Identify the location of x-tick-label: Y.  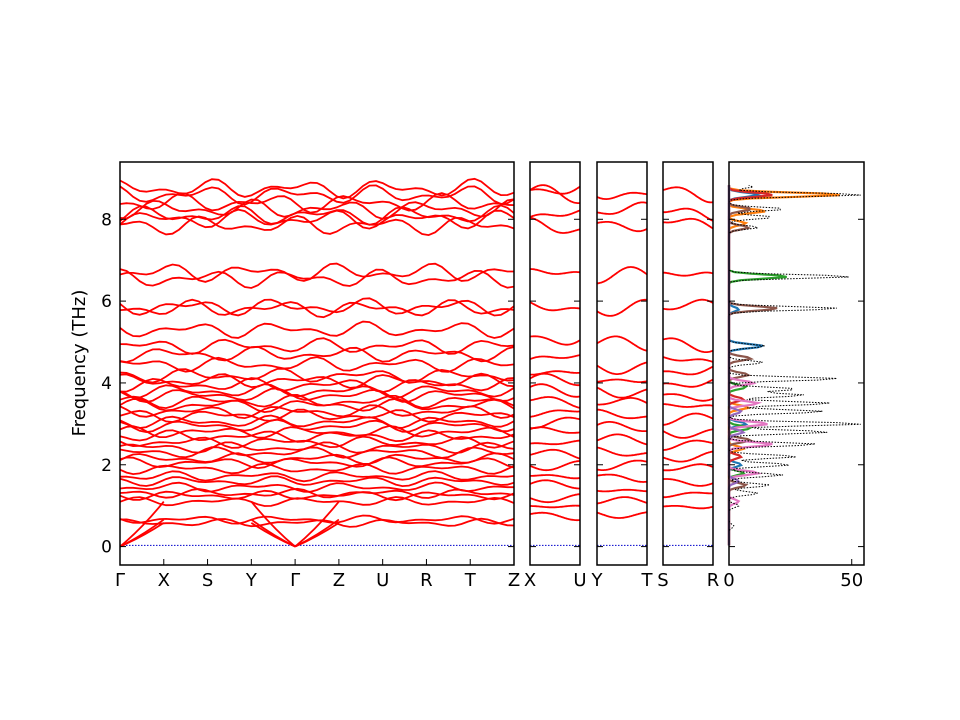
(251, 580).